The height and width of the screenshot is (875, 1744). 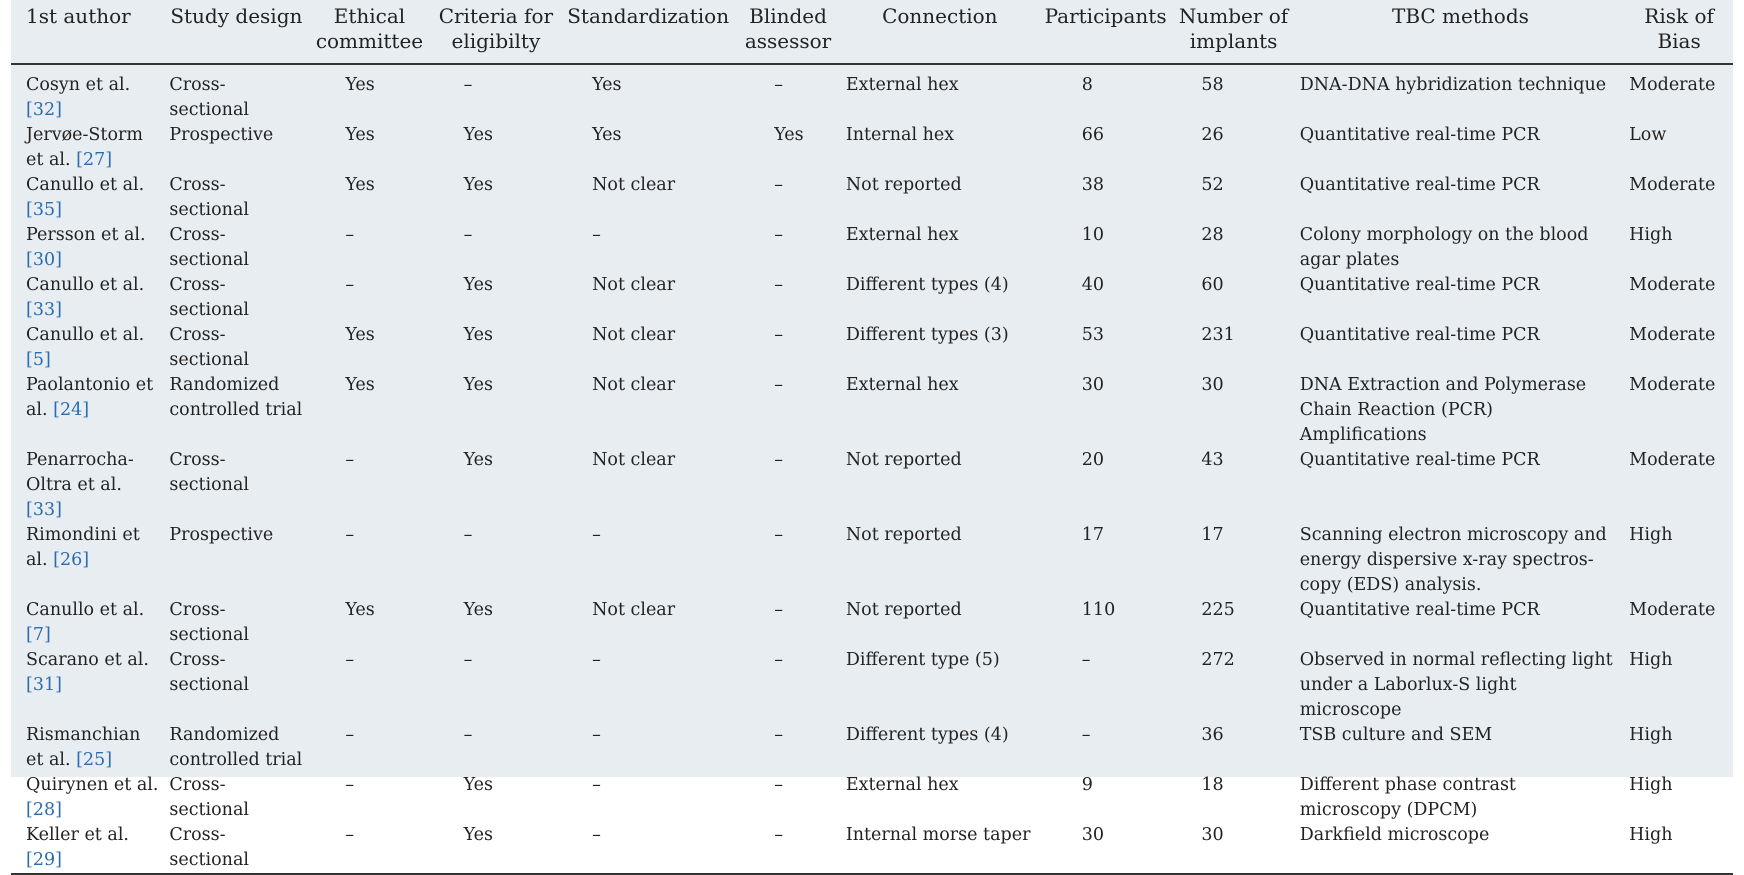 What do you see at coordinates (88, 148) in the screenshot?
I see `cell-author: Jervøe-Storm et al. 27` at bounding box center [88, 148].